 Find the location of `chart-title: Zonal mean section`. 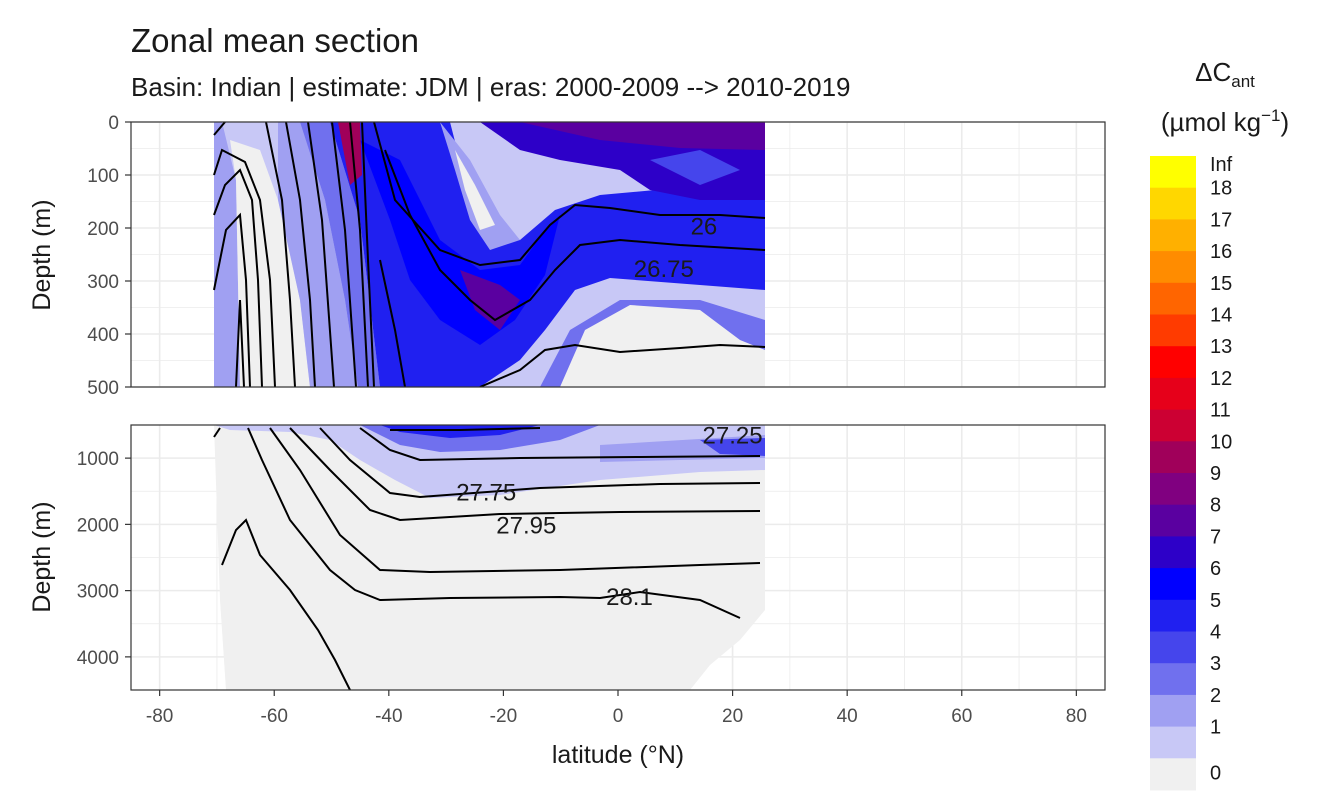

chart-title: Zonal mean section is located at coordinates (275, 40).